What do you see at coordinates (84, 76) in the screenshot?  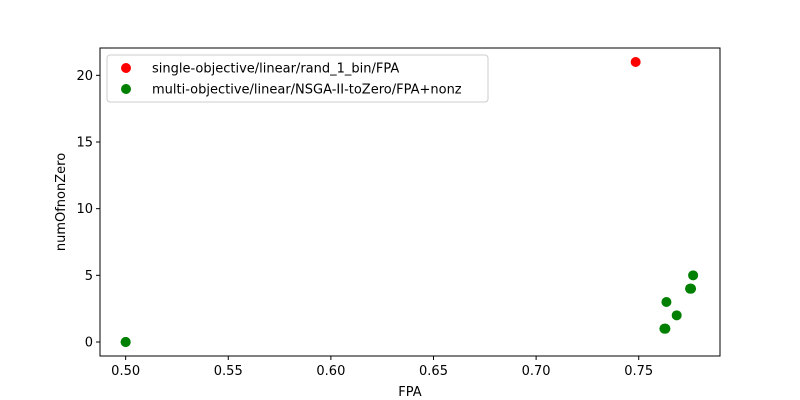 I see `y-tick-label: 20` at bounding box center [84, 76].